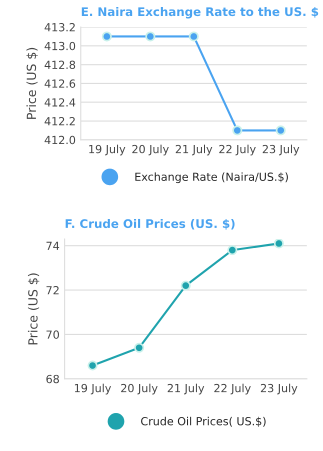 This screenshot has height=451, width=323. I want to click on y-tick-label: 412.2, so click(59, 121).